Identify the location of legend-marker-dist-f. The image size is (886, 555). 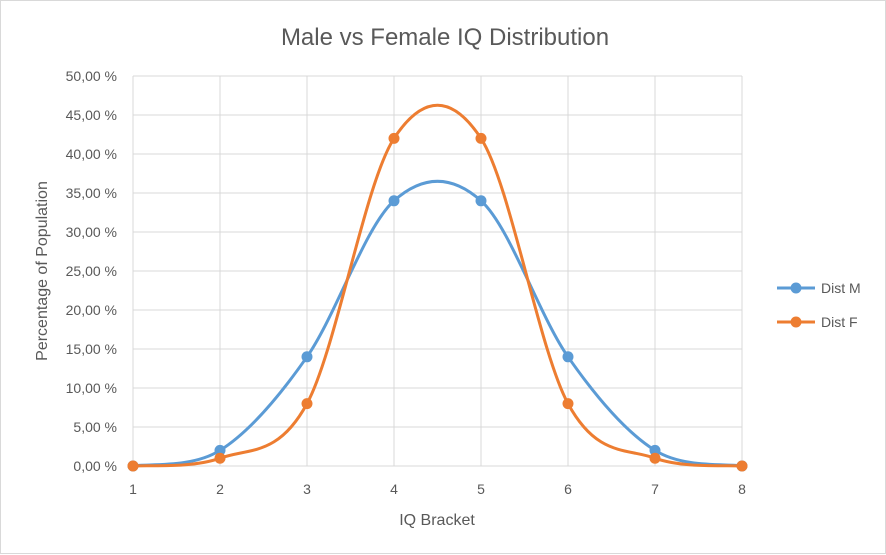
(796, 322).